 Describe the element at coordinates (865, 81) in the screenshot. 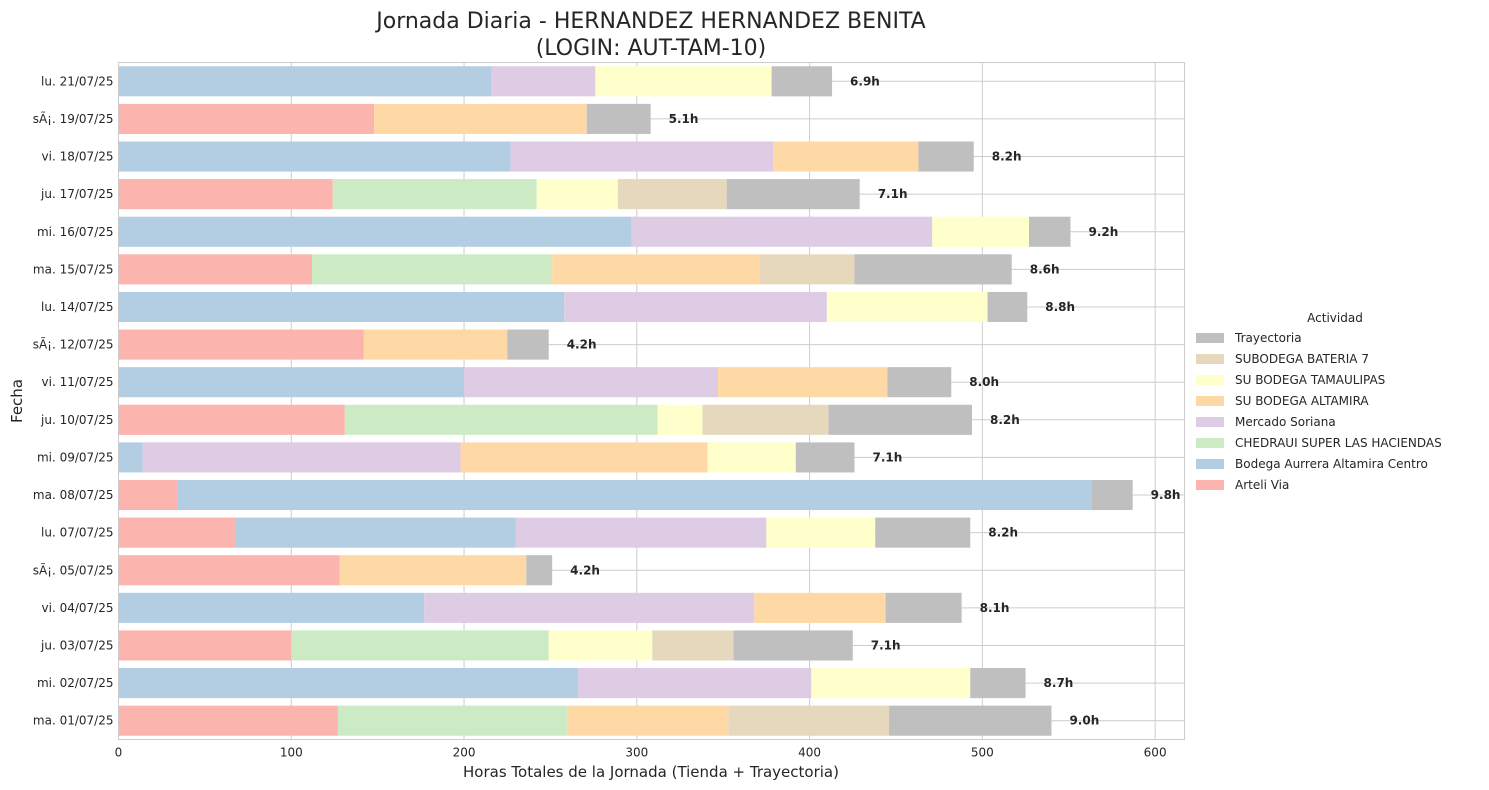

I see `total-hours-label: 6.9h` at that location.